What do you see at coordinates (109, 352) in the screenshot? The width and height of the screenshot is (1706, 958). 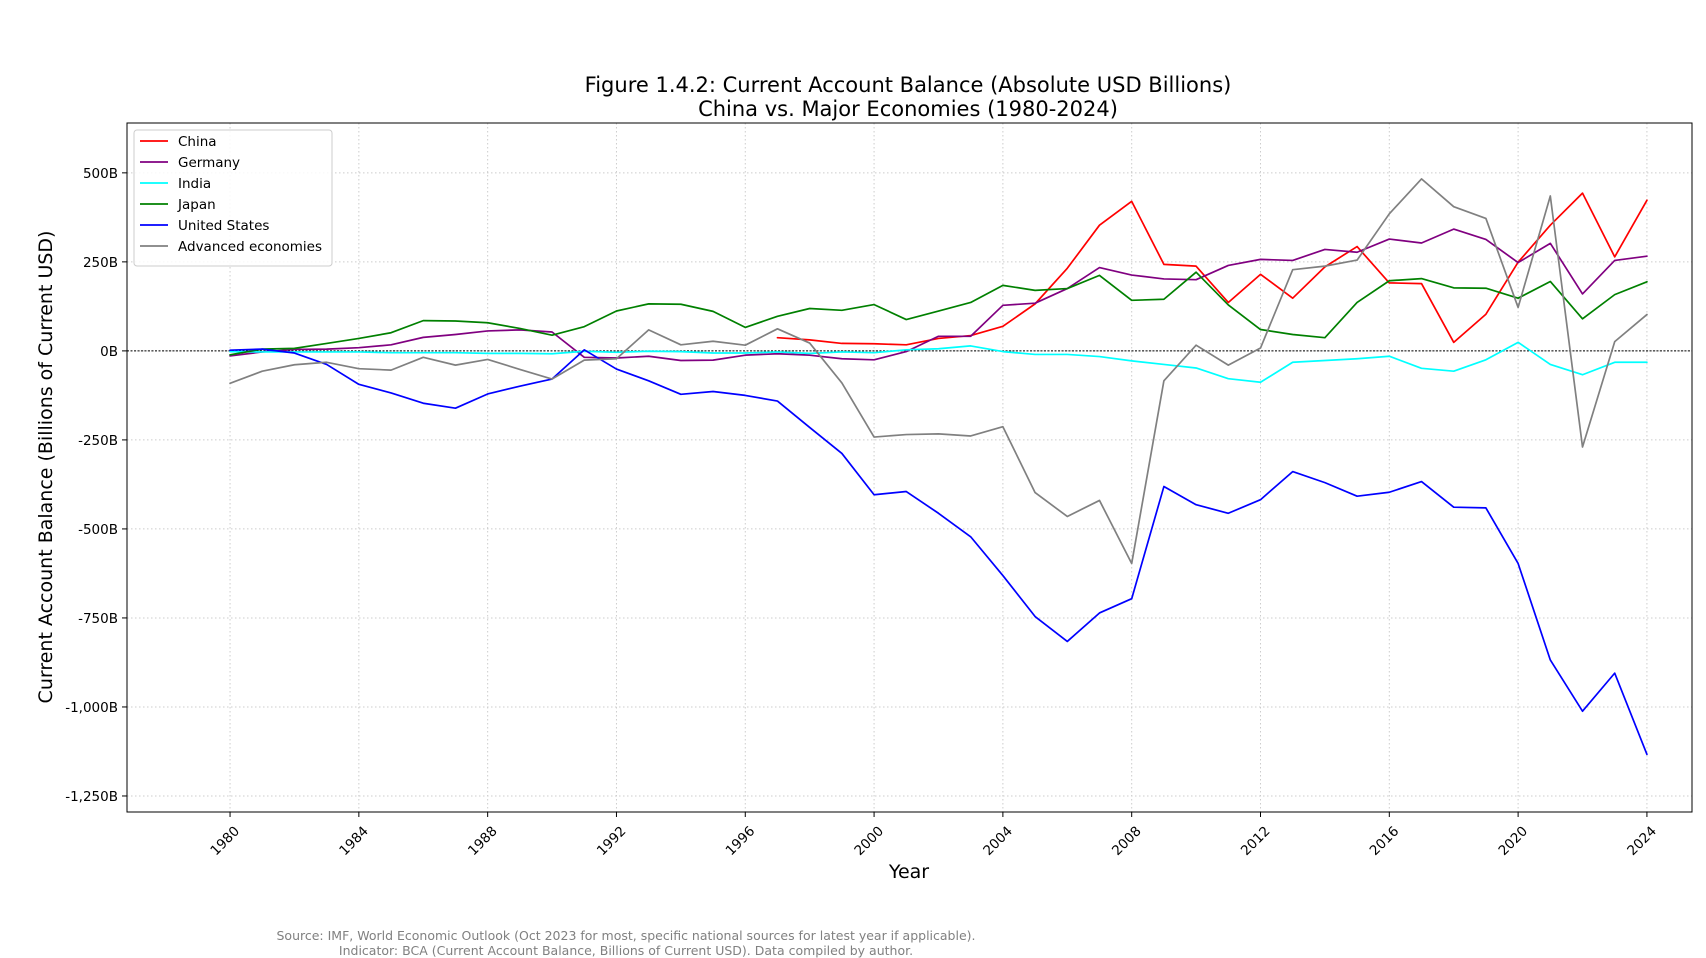 I see `y-tick-label: 0B` at bounding box center [109, 352].